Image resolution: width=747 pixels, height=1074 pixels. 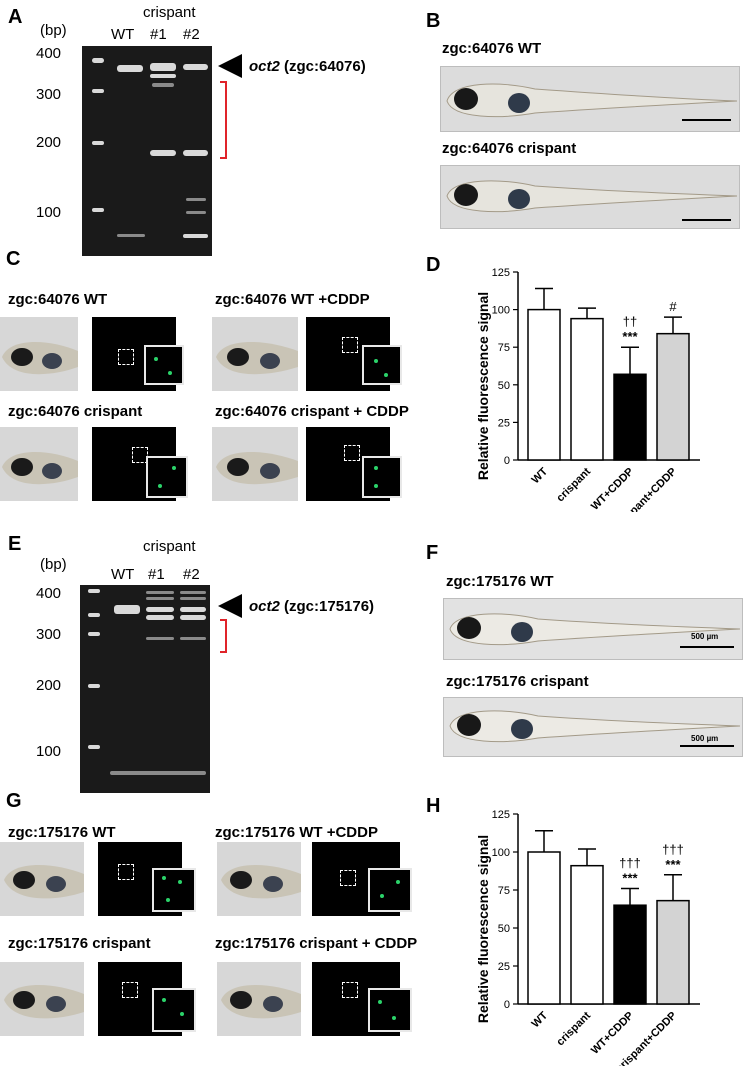 I want to click on panel-letter-d: D, so click(x=433, y=265).